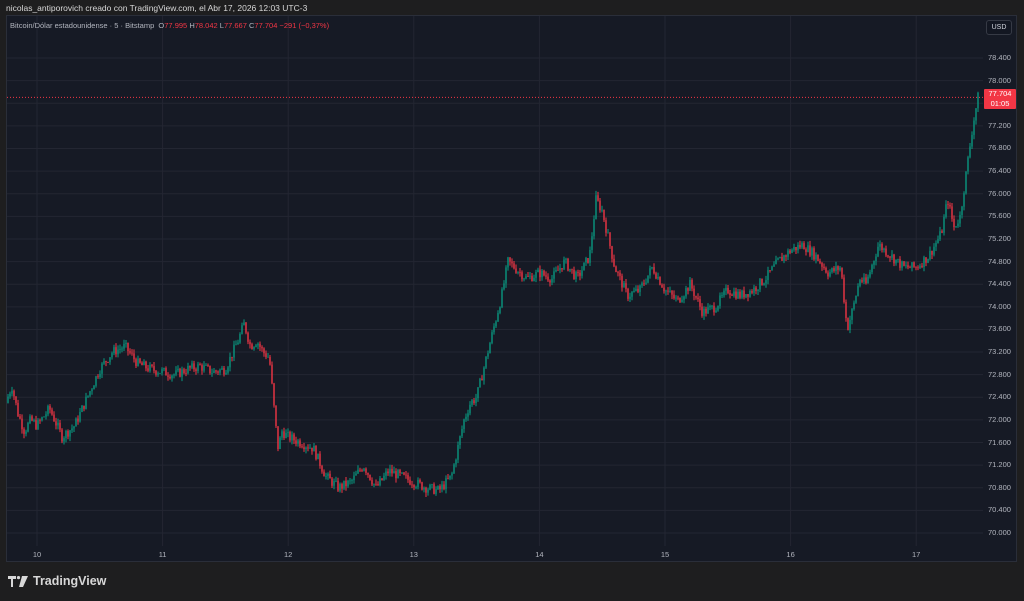 The width and height of the screenshot is (1024, 601). Describe the element at coordinates (999, 57) in the screenshot. I see `price-tick: 78.400` at that location.